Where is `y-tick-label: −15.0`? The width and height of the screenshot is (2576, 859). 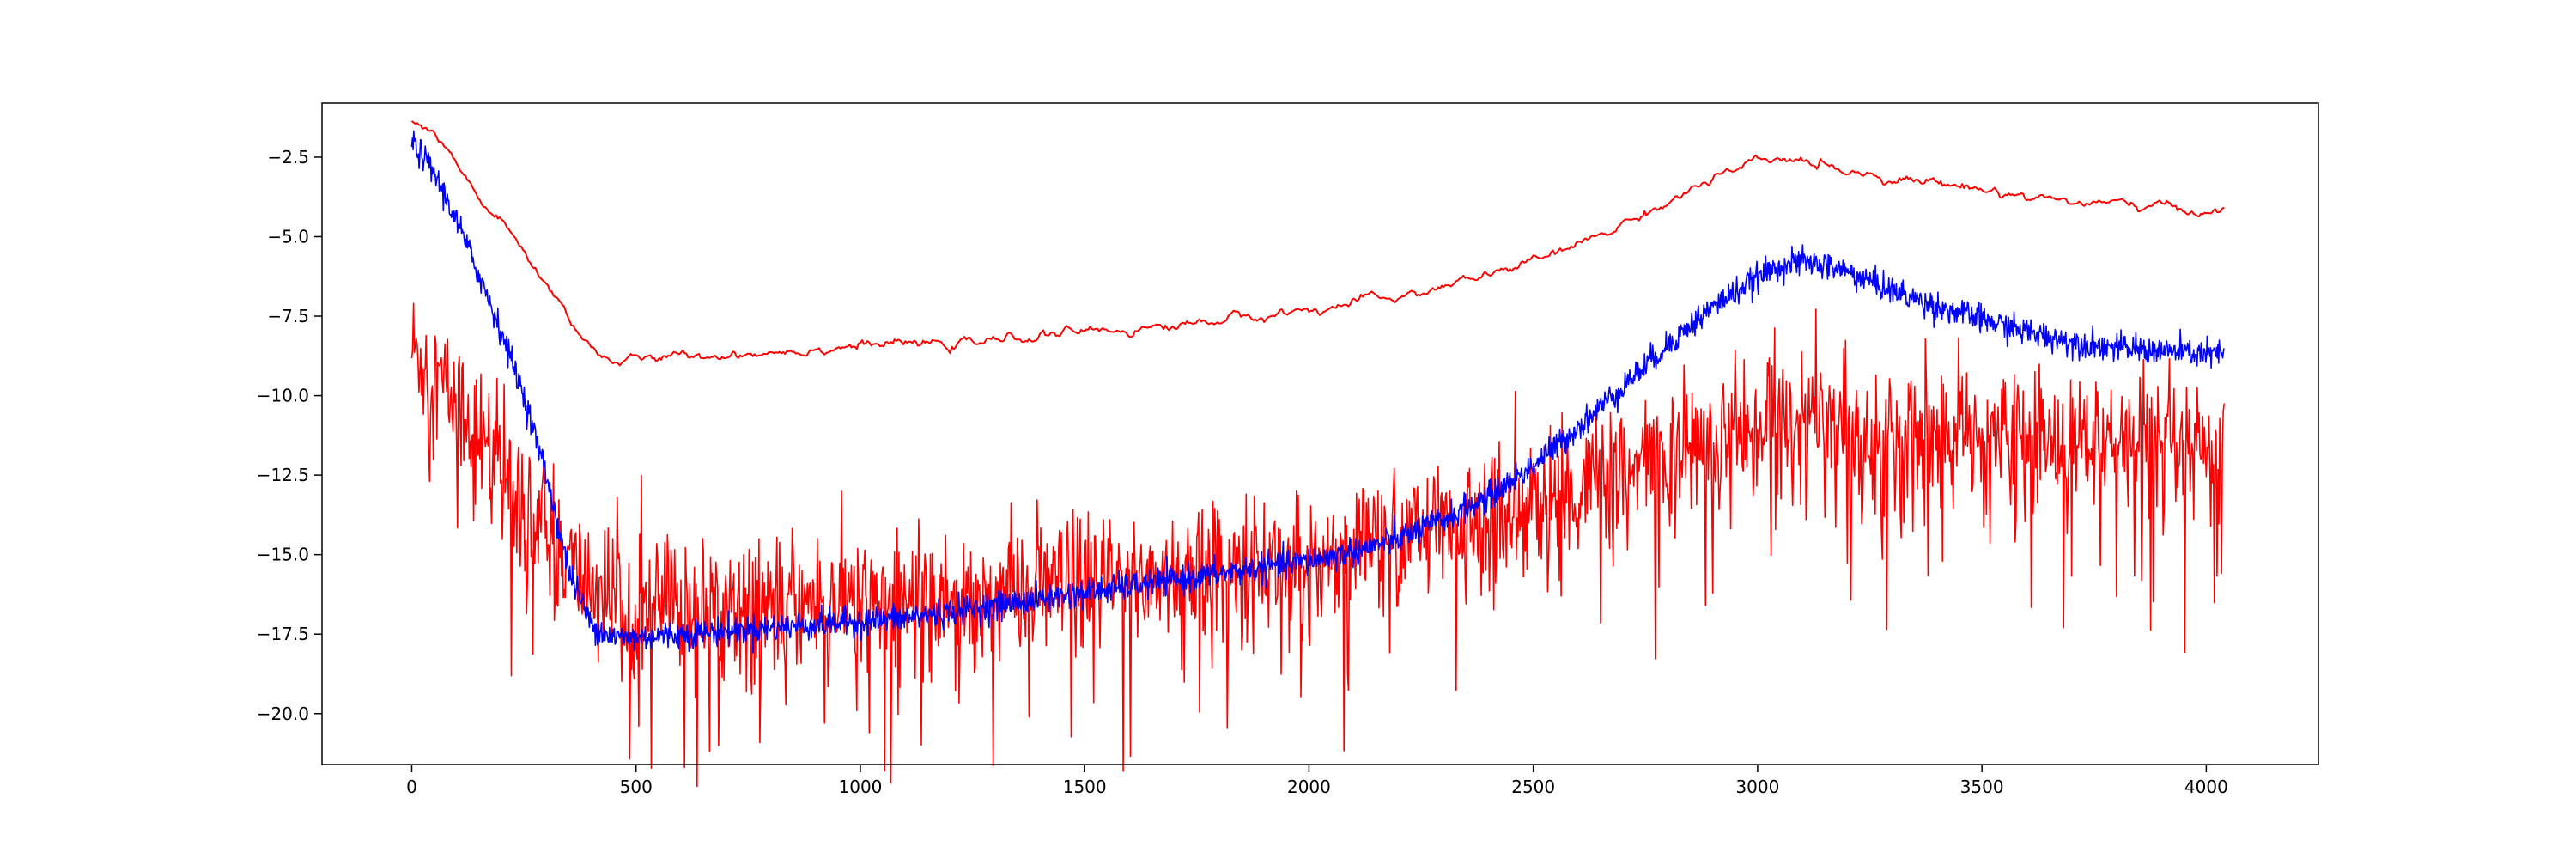
y-tick-label: −15.0 is located at coordinates (283, 555).